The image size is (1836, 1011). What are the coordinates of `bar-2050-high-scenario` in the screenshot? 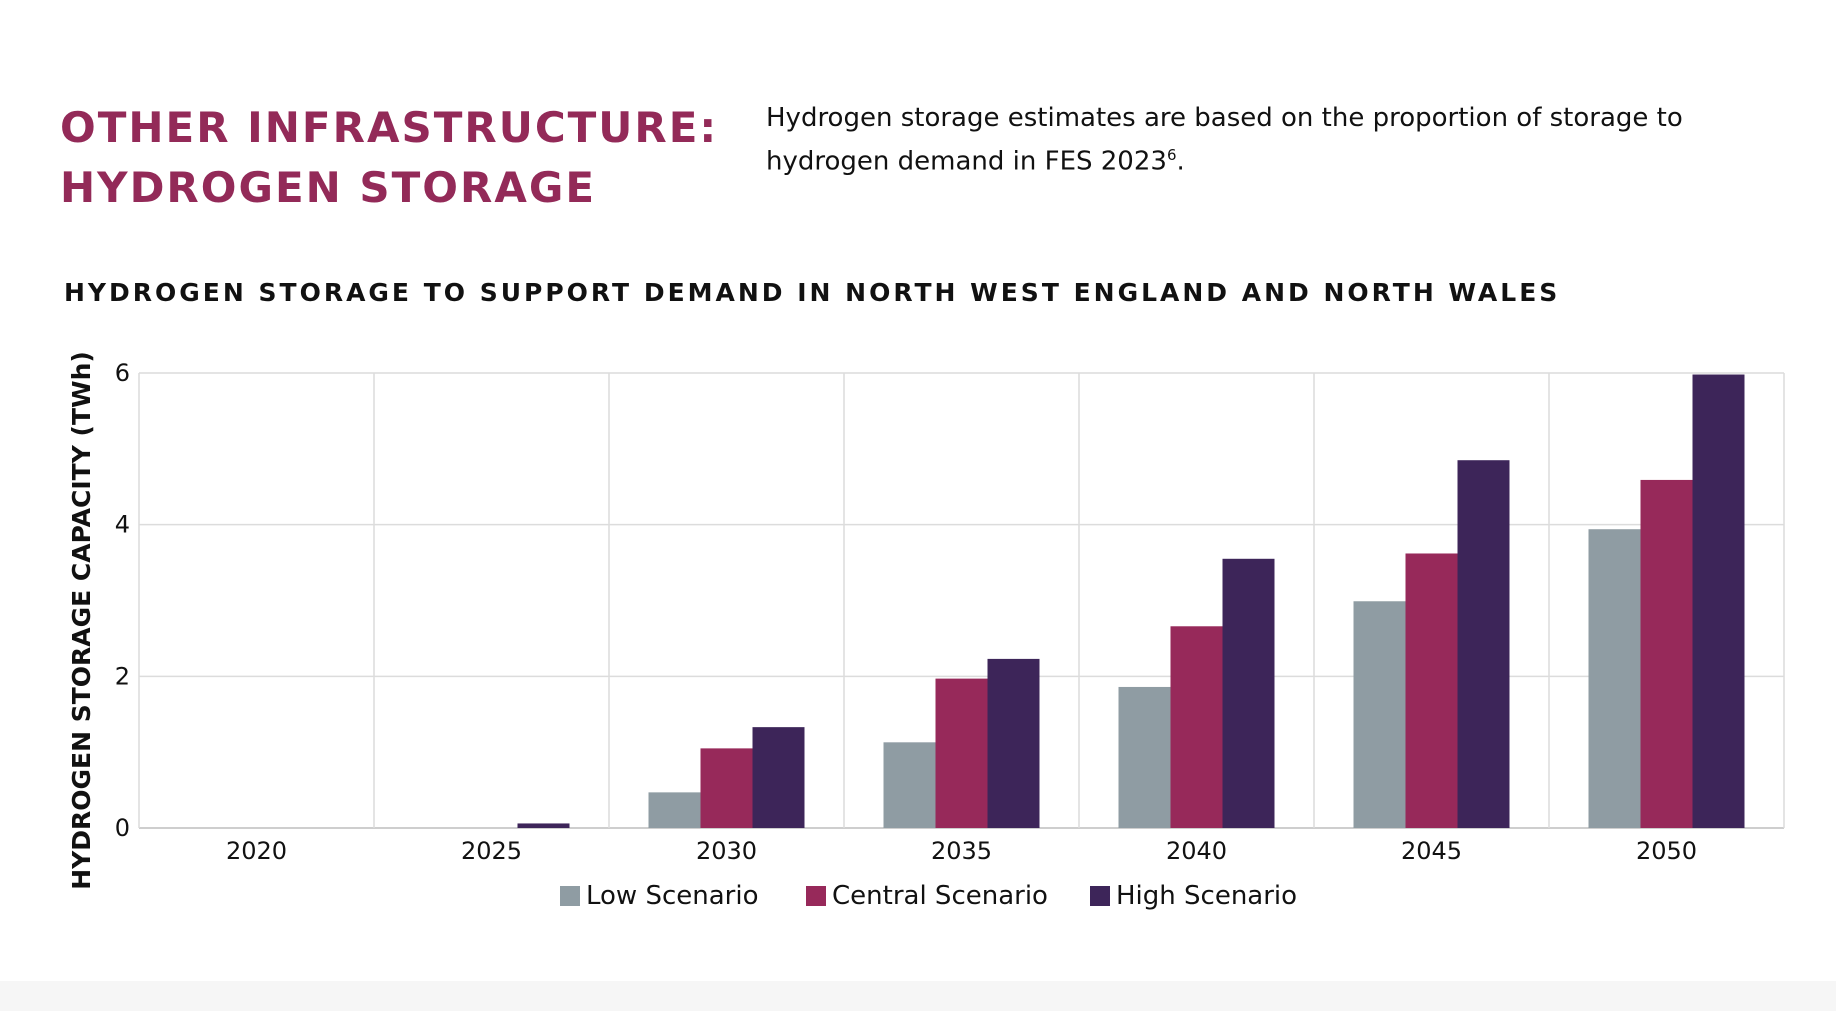 It's located at (1718, 601).